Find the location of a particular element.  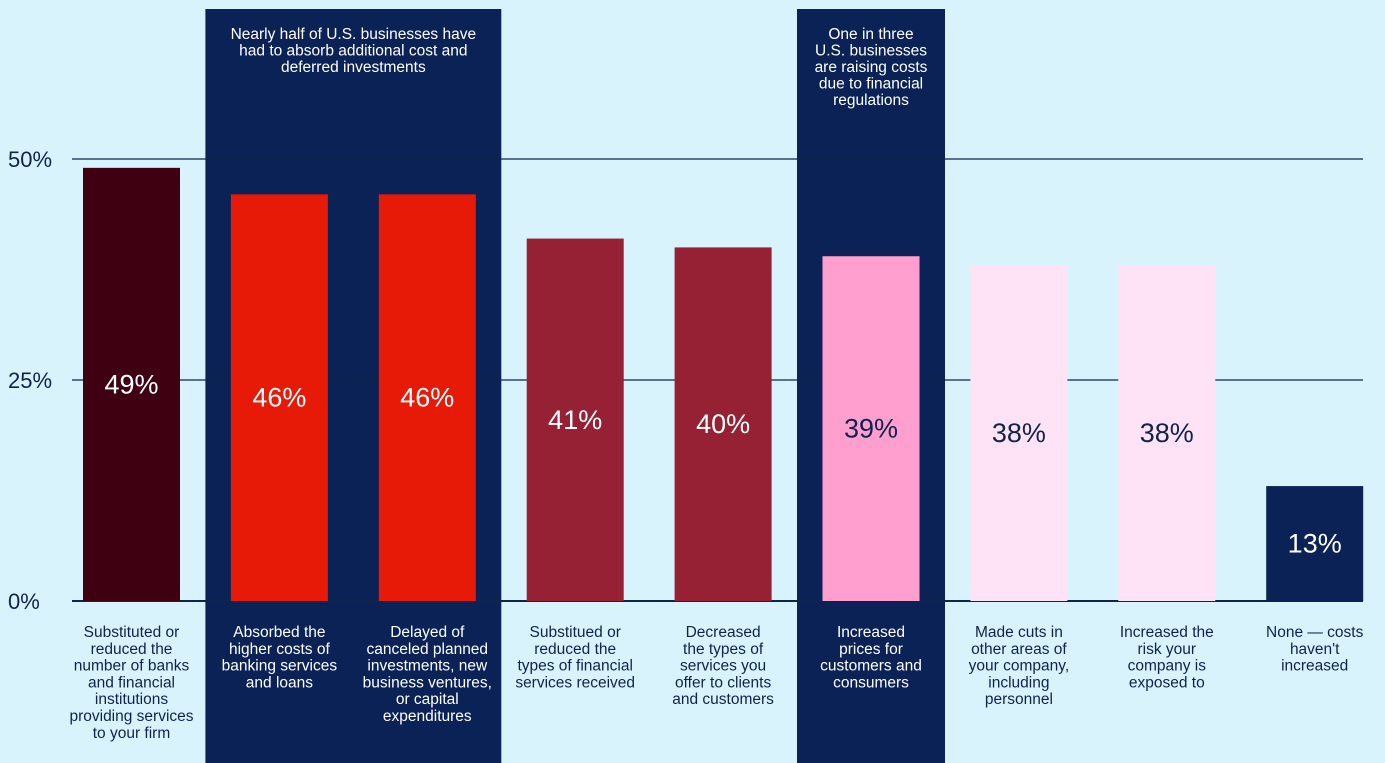

highlight-annotation-line: regulations is located at coordinates (871, 100).